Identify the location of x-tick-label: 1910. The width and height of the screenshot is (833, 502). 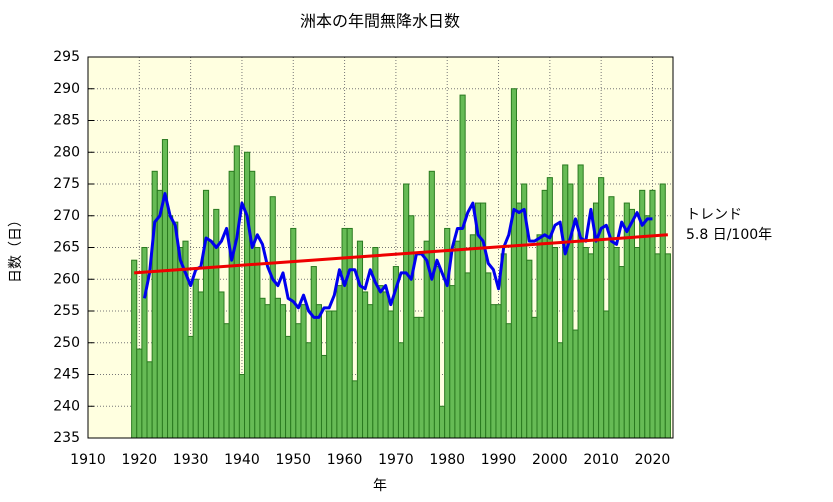
(88, 460).